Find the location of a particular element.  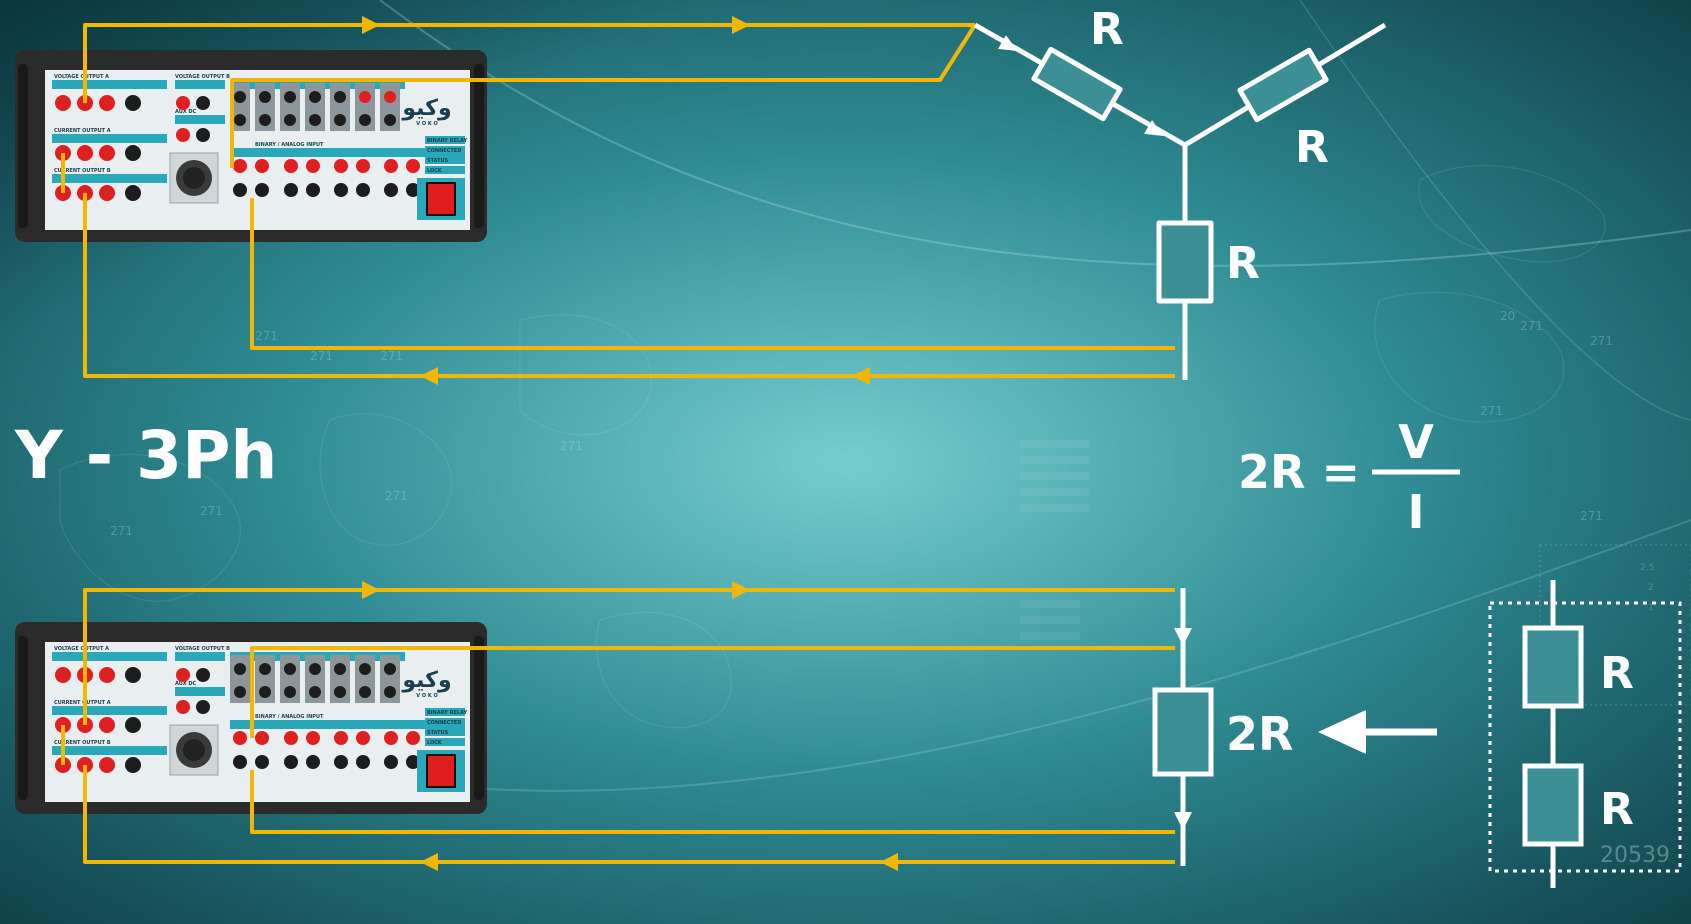

wire-return-b is located at coordinates (712, 274).